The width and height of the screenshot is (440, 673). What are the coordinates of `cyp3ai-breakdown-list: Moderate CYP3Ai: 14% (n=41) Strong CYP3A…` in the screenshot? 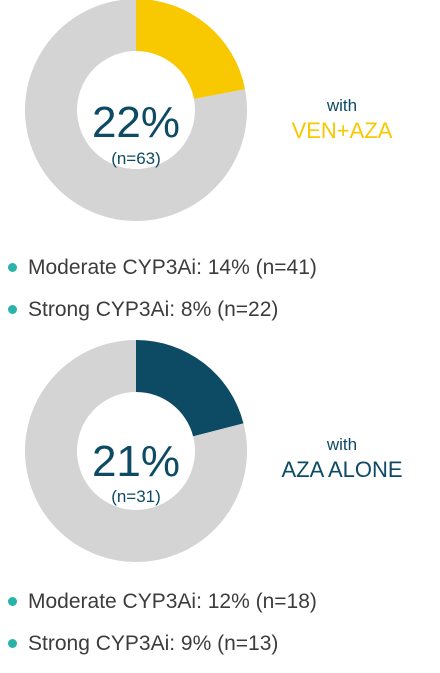 It's located at (218, 289).